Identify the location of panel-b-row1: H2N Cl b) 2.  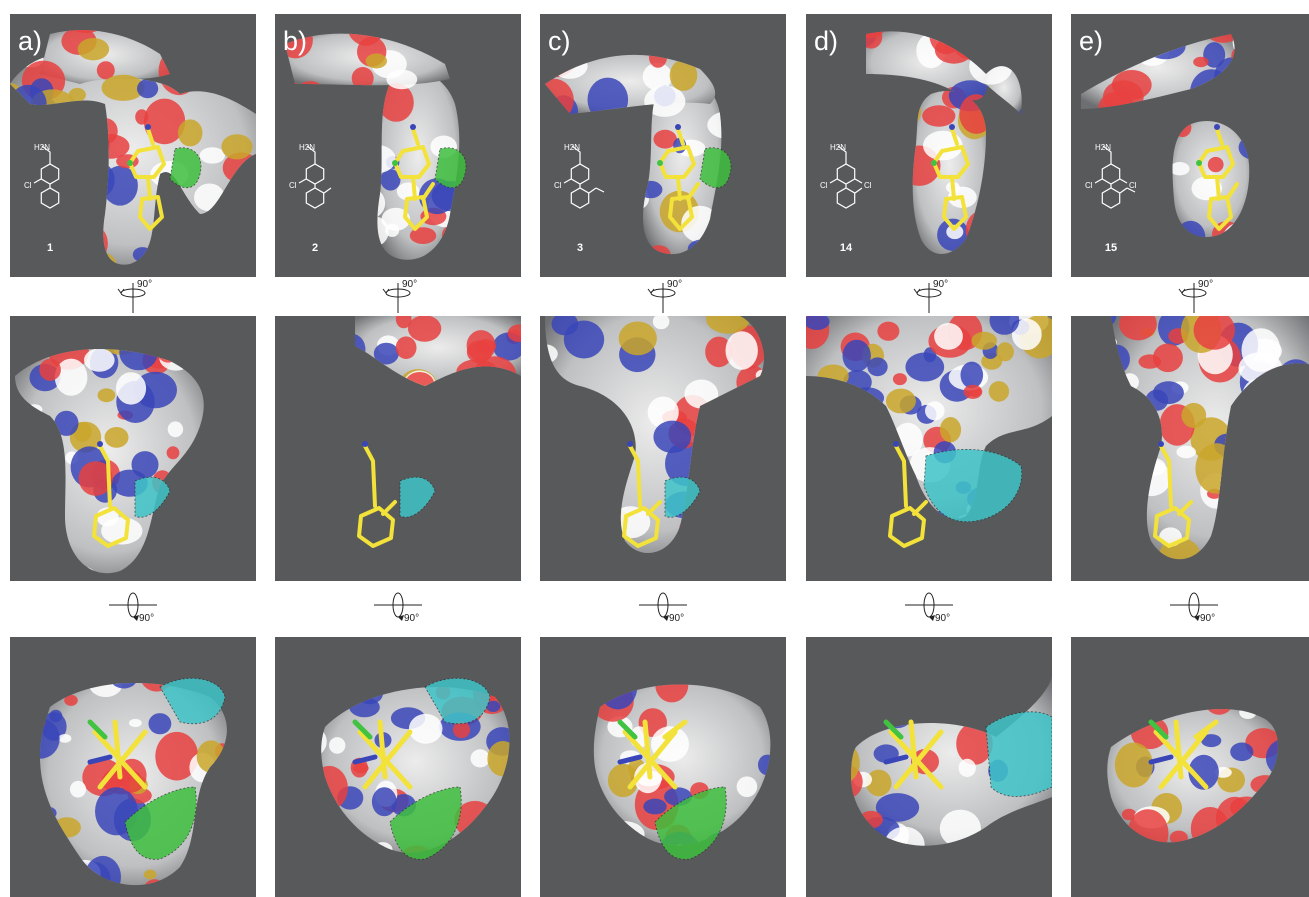
(398, 145).